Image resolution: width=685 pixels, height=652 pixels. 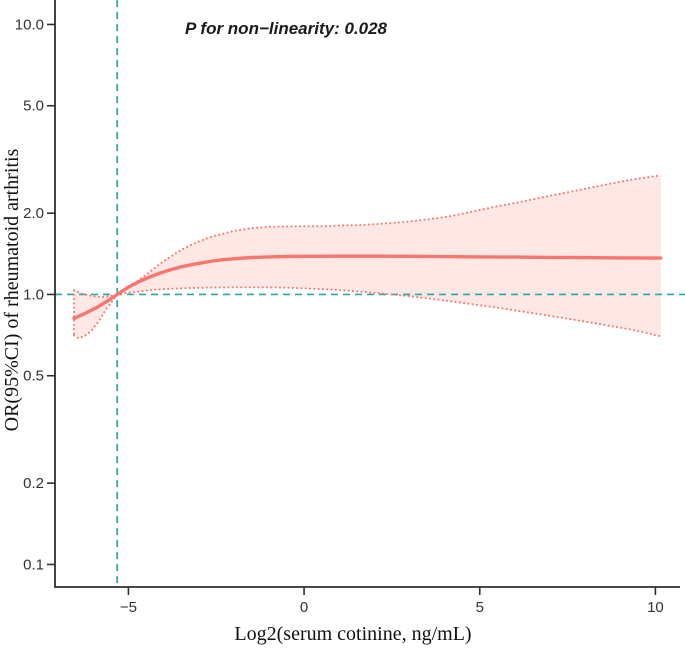 What do you see at coordinates (33, 106) in the screenshot?
I see `y-tick-label: 5.0` at bounding box center [33, 106].